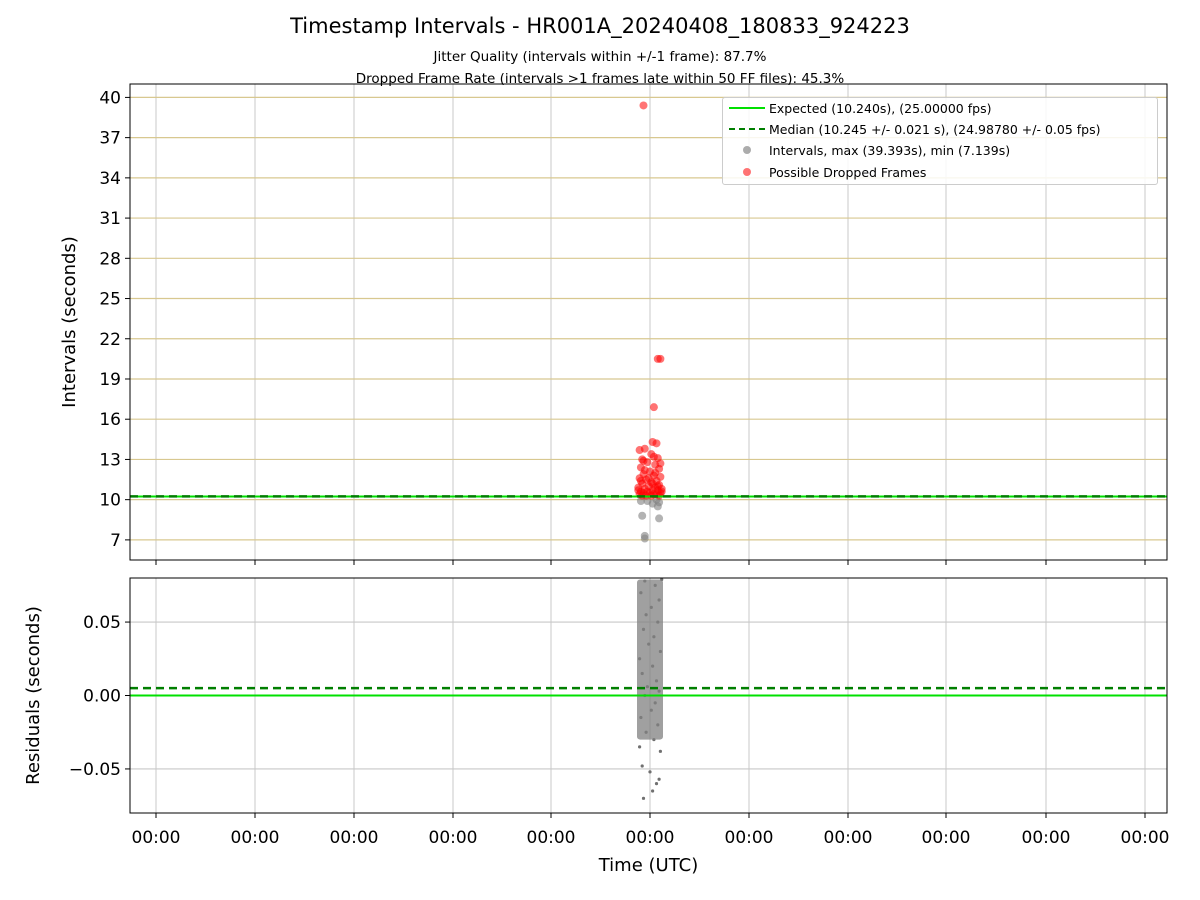  I want to click on legend-label-intervals: Intervals, max (39.393s), min (7.139s), so click(890, 150).